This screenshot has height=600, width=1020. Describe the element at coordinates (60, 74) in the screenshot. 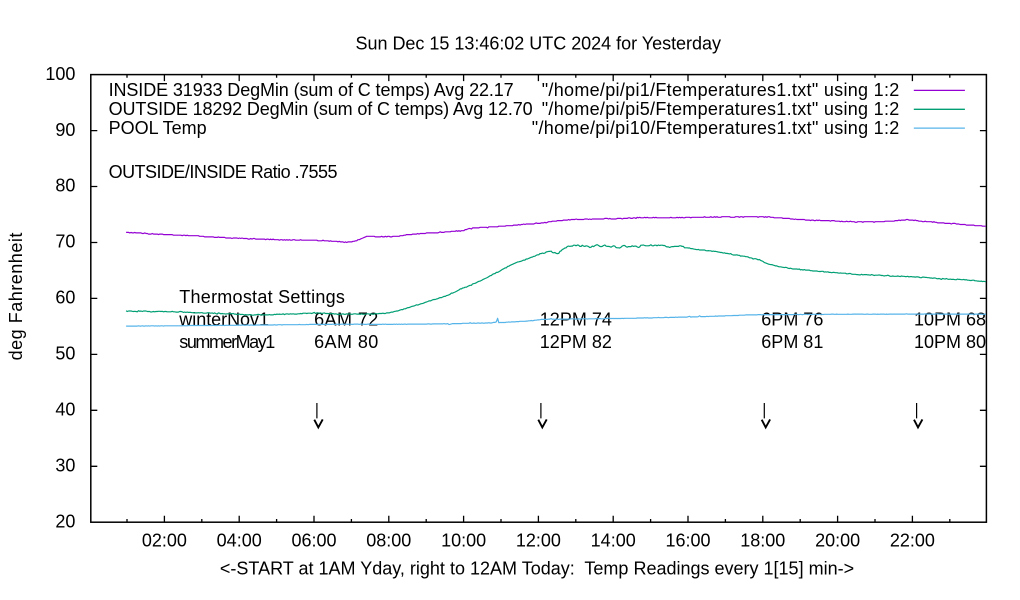

I see `svg-text: 100` at that location.